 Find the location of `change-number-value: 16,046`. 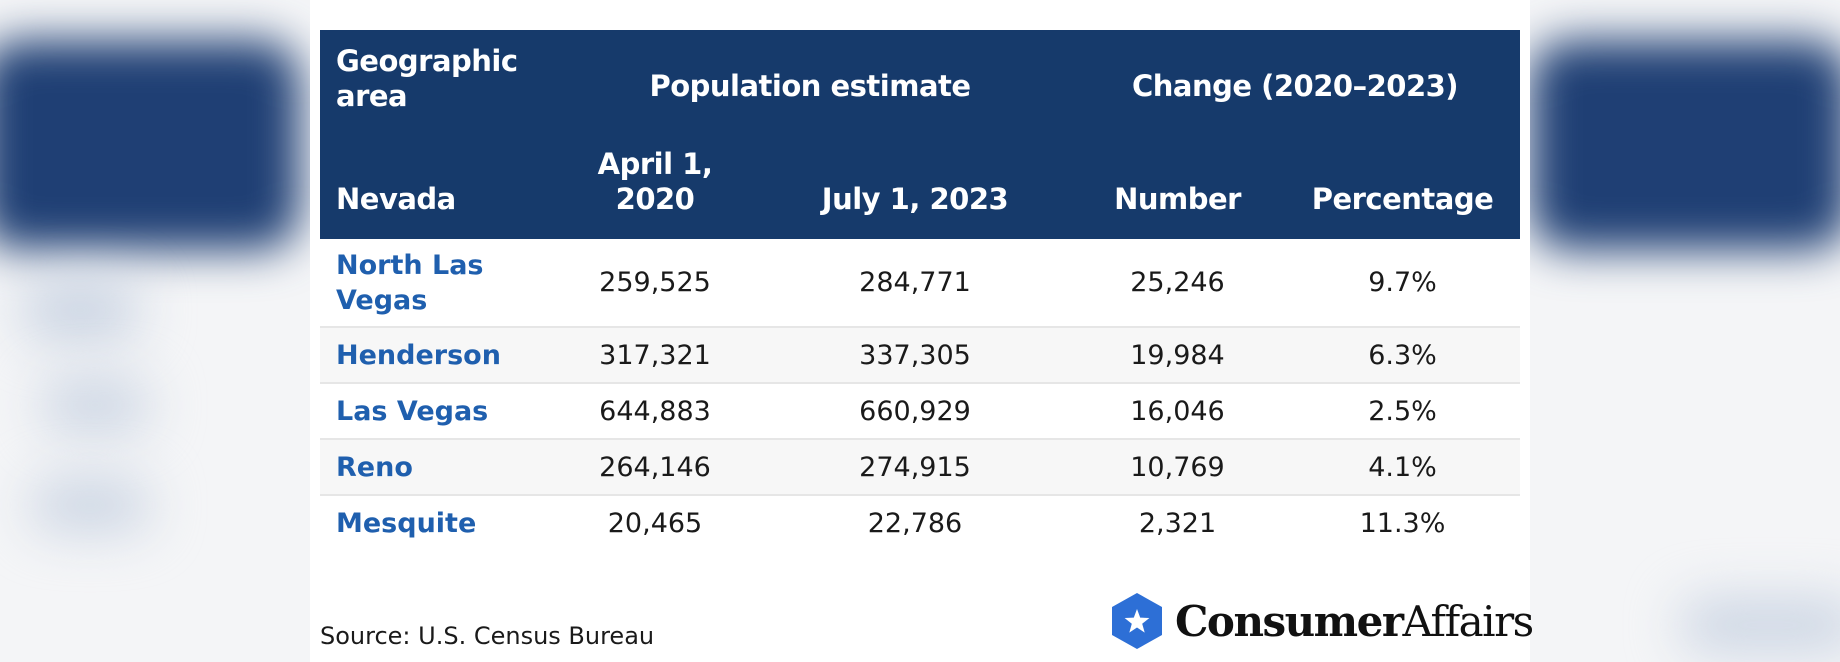

change-number-value: 16,046 is located at coordinates (1177, 411).